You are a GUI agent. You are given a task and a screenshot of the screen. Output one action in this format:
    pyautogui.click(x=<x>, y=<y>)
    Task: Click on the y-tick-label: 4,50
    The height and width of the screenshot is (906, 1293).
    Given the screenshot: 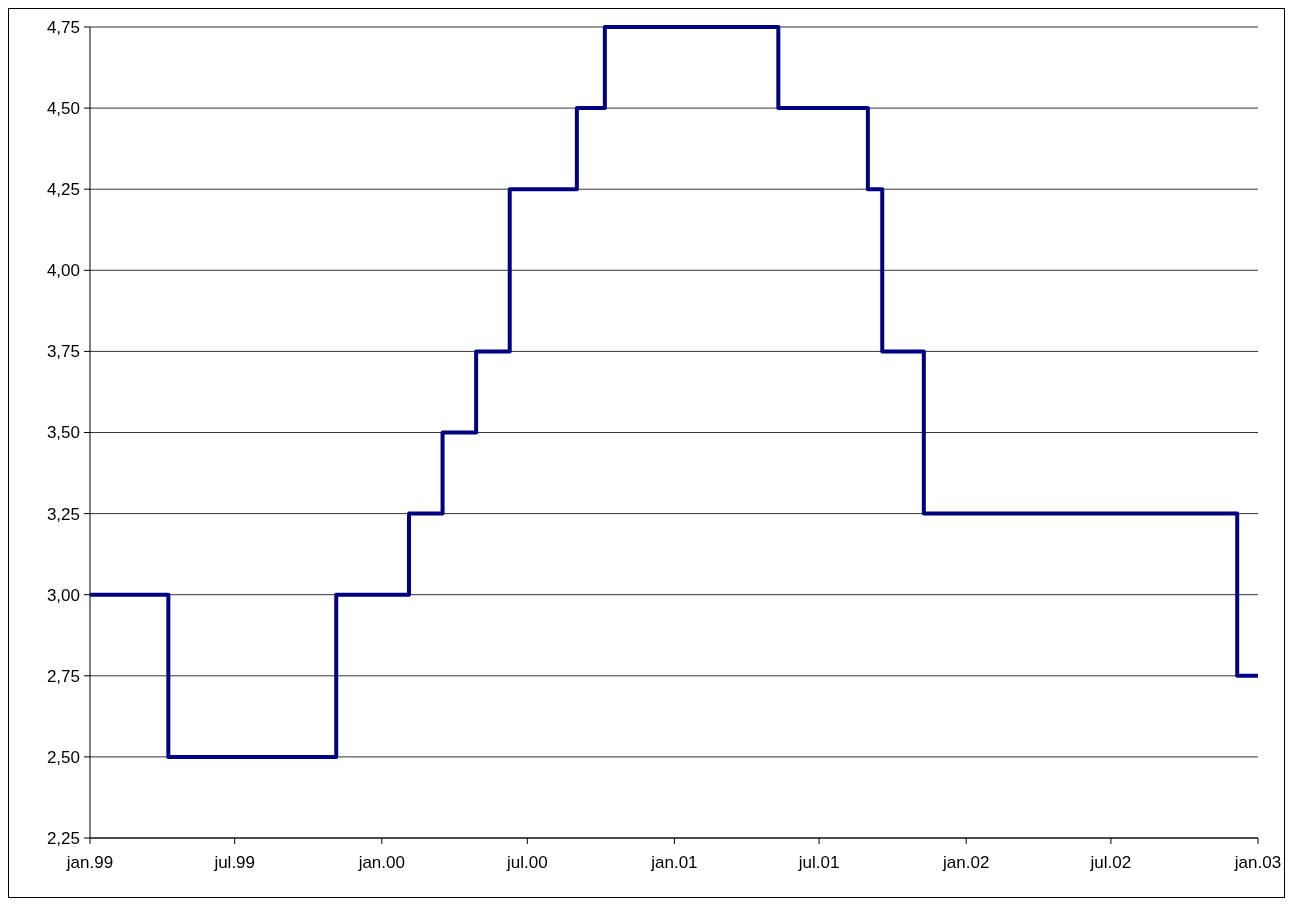 What is the action you would take?
    pyautogui.click(x=63, y=109)
    